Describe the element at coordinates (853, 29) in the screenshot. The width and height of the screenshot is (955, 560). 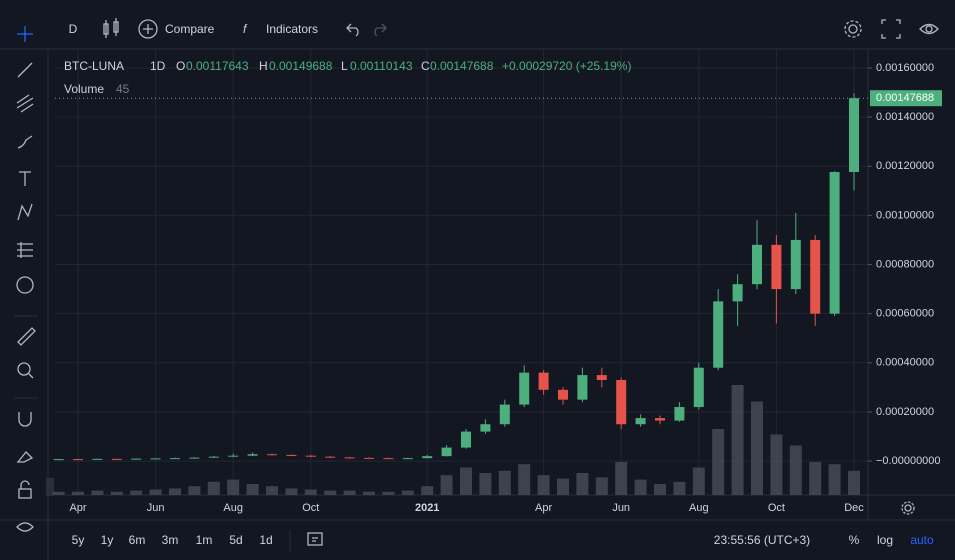
I see `settings-icon` at that location.